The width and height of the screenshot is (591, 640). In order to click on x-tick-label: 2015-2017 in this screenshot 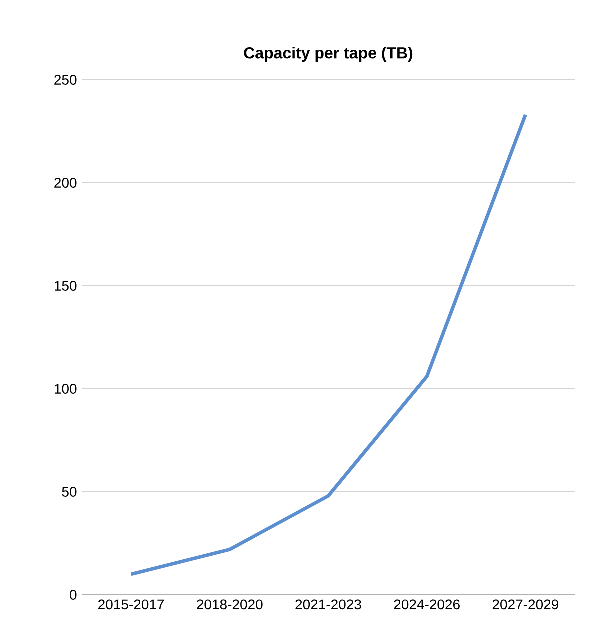, I will do `click(131, 605)`.